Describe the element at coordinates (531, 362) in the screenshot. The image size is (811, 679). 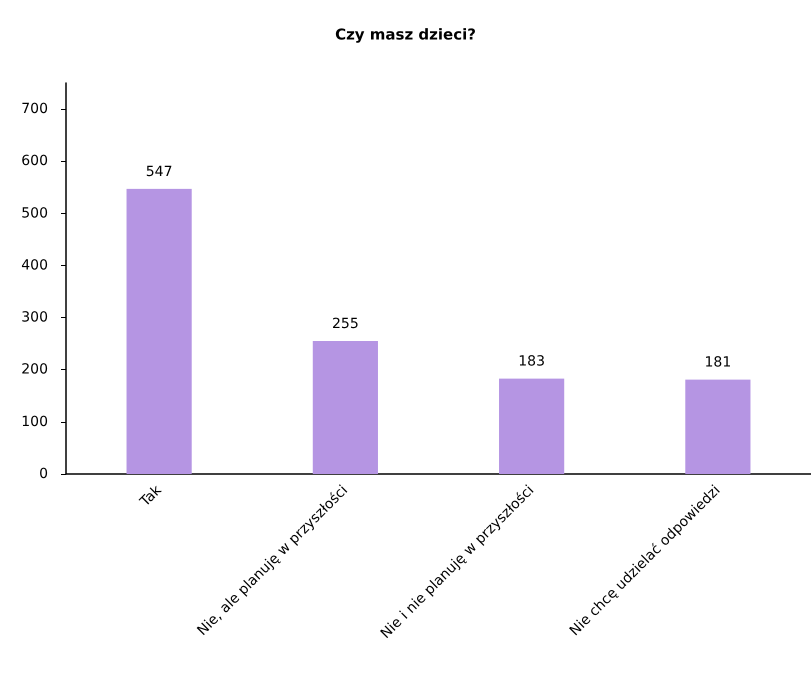
I see `data-label: 183` at that location.